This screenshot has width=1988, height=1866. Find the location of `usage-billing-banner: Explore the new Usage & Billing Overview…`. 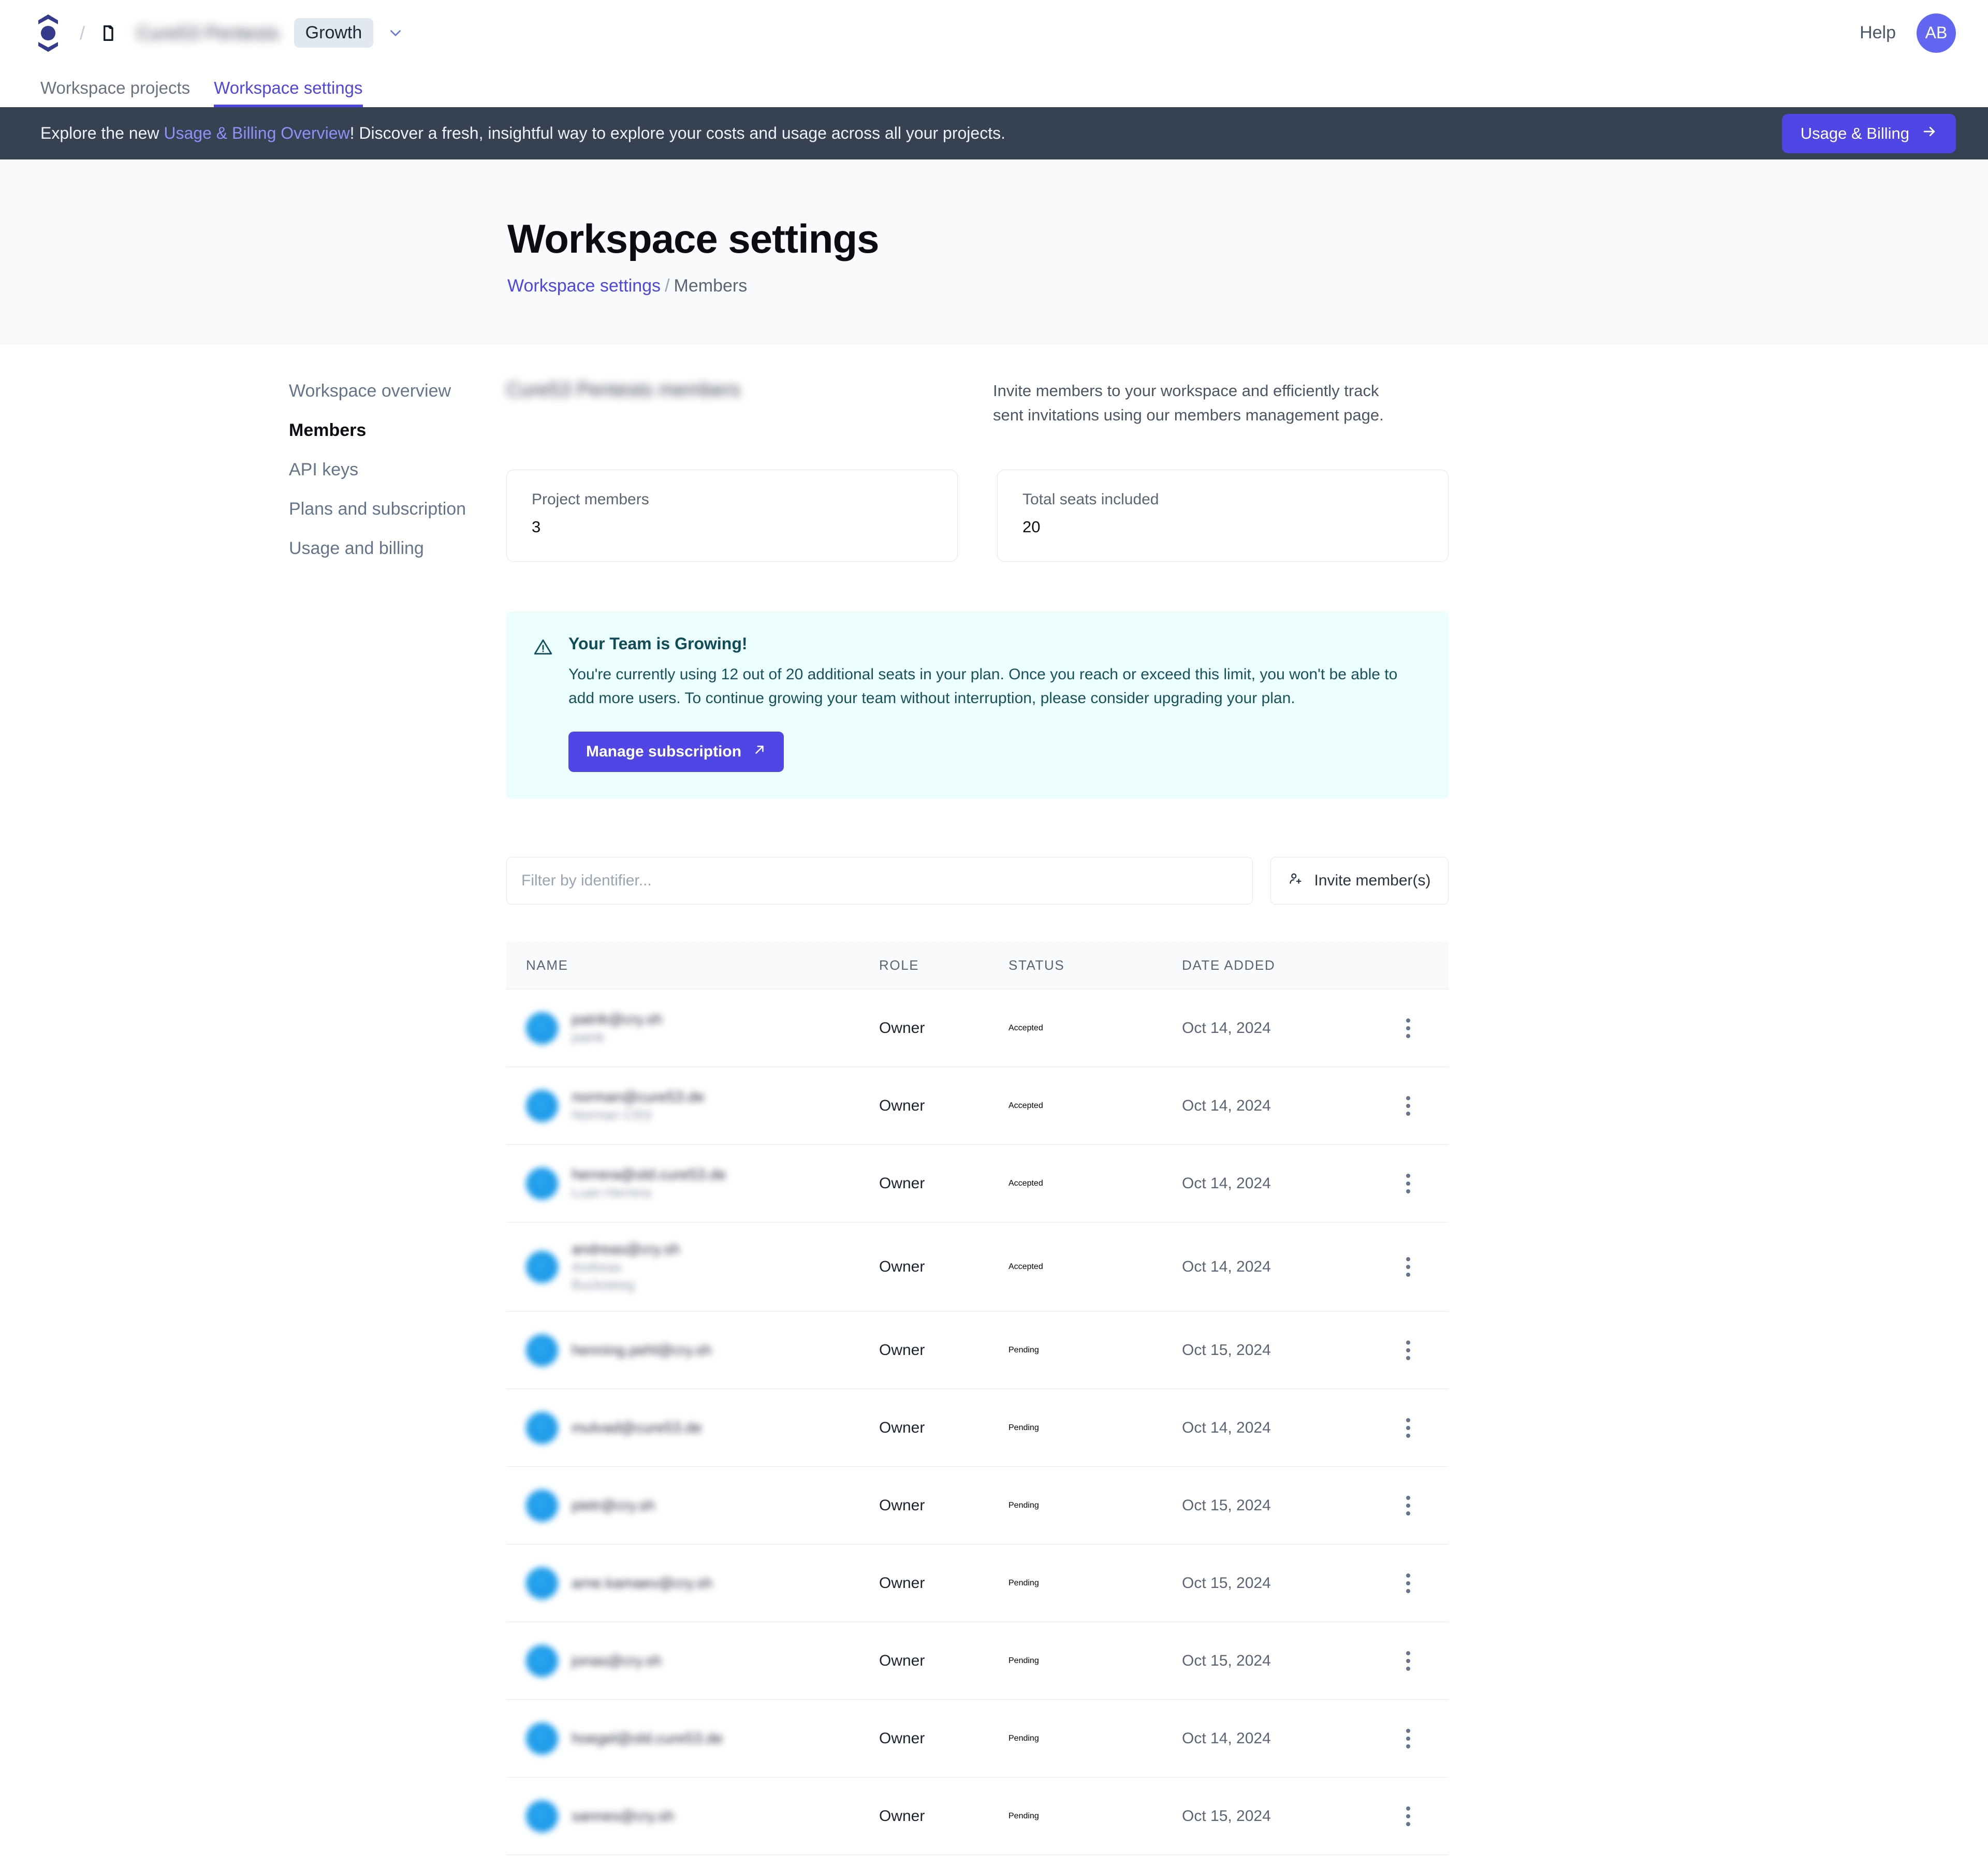

usage-billing-banner: Explore the new Usage & Billing Overview… is located at coordinates (994, 133).